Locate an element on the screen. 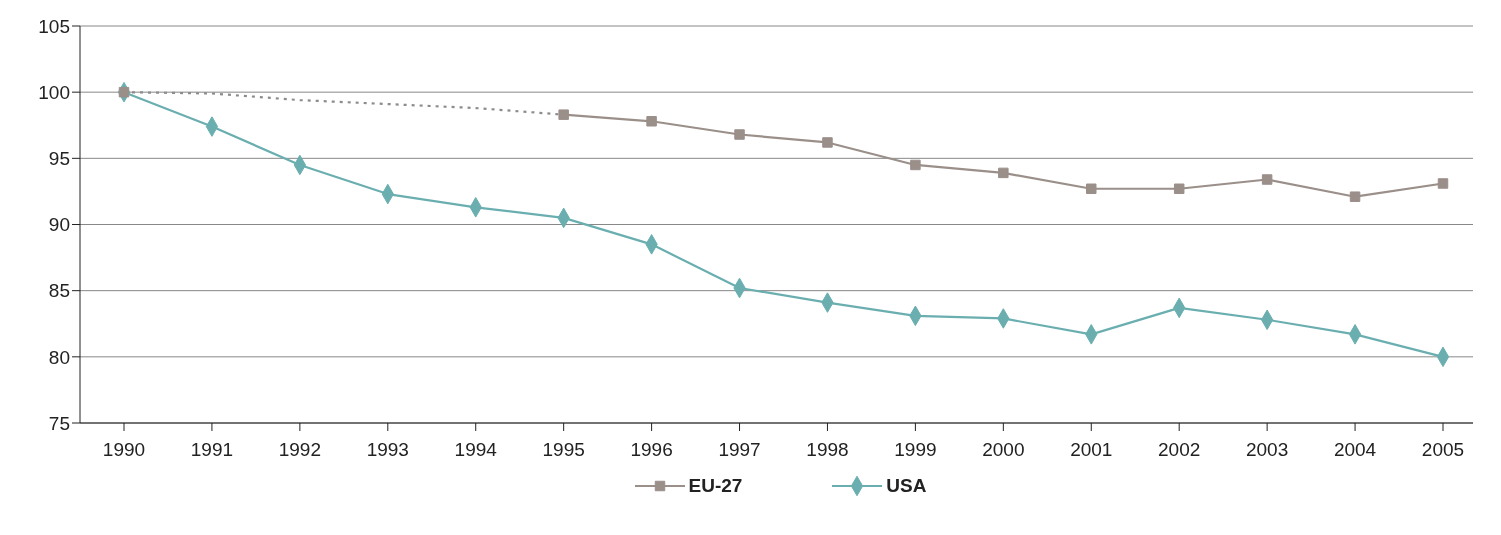  x-tick-label: 1999 is located at coordinates (915, 450).